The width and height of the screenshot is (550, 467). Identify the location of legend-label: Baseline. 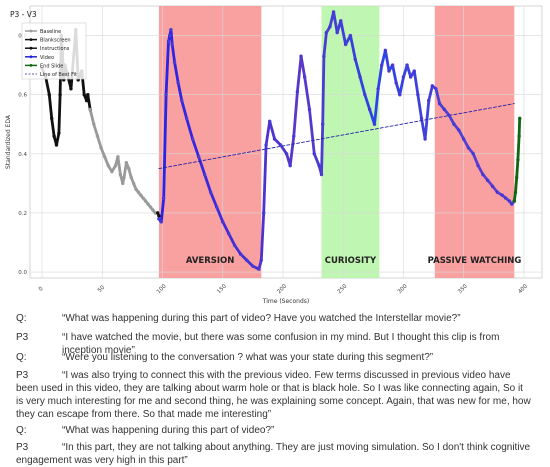
(50, 32).